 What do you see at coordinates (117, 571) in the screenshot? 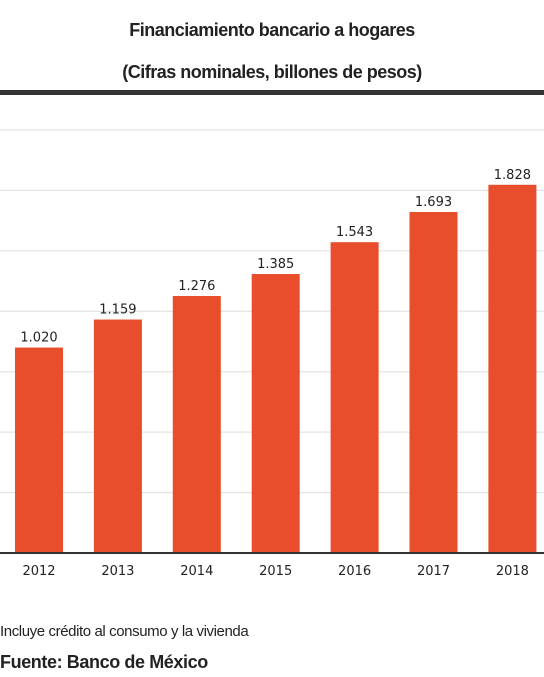
I see `x-tick-label-2013: 2013` at bounding box center [117, 571].